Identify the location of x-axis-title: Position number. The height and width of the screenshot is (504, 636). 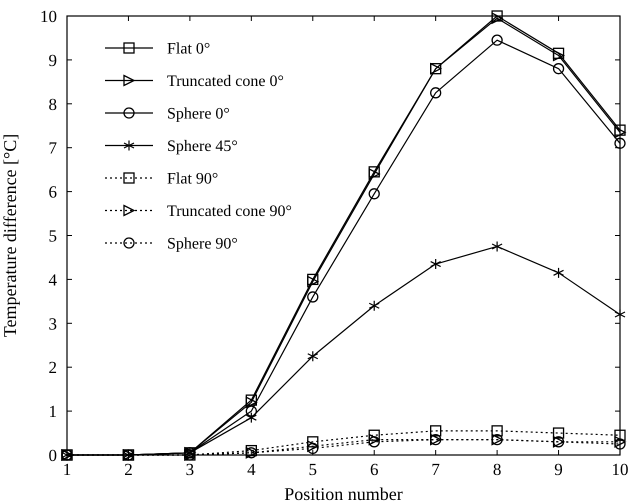
(343, 494).